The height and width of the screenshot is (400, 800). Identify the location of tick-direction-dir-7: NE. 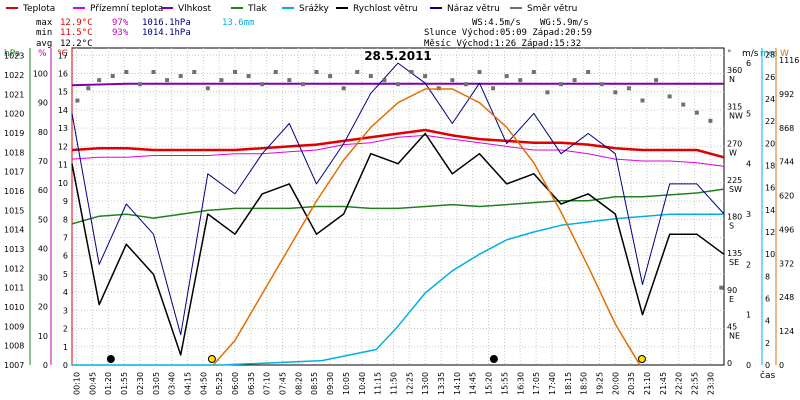
(734, 335).